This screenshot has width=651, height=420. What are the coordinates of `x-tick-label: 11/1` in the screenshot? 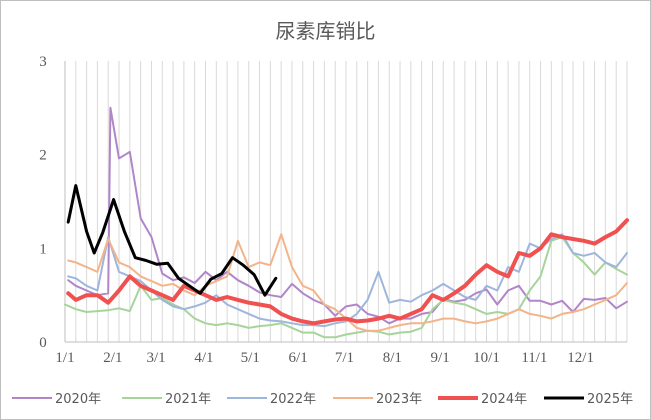 It's located at (534, 358).